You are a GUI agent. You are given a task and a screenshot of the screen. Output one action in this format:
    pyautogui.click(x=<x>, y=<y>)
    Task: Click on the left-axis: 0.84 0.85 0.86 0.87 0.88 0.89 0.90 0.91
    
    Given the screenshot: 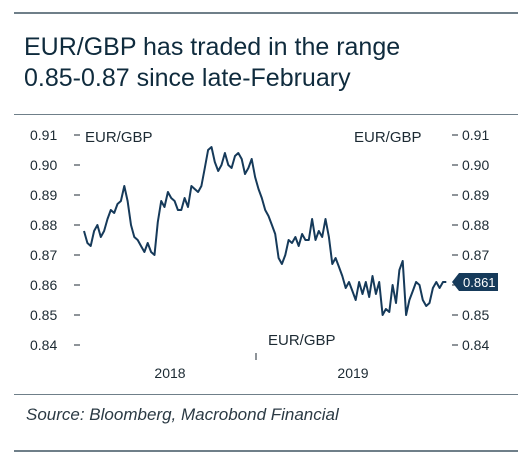 What is the action you would take?
    pyautogui.click(x=55, y=240)
    